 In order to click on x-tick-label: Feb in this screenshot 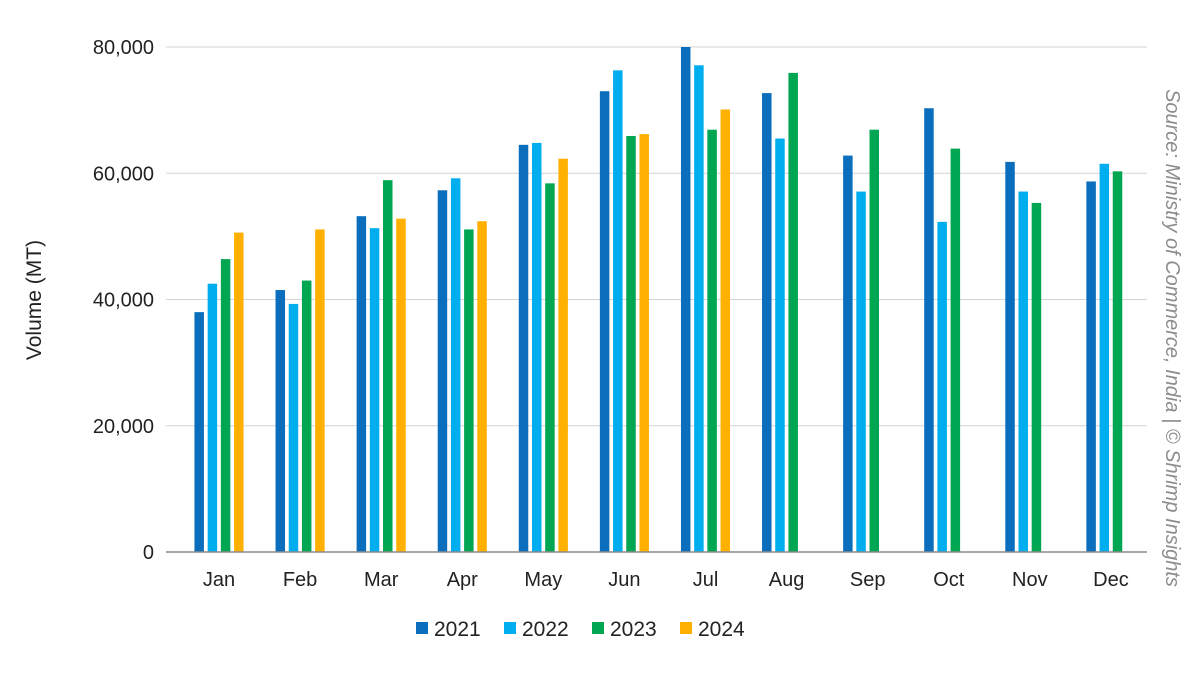, I will do `click(300, 580)`.